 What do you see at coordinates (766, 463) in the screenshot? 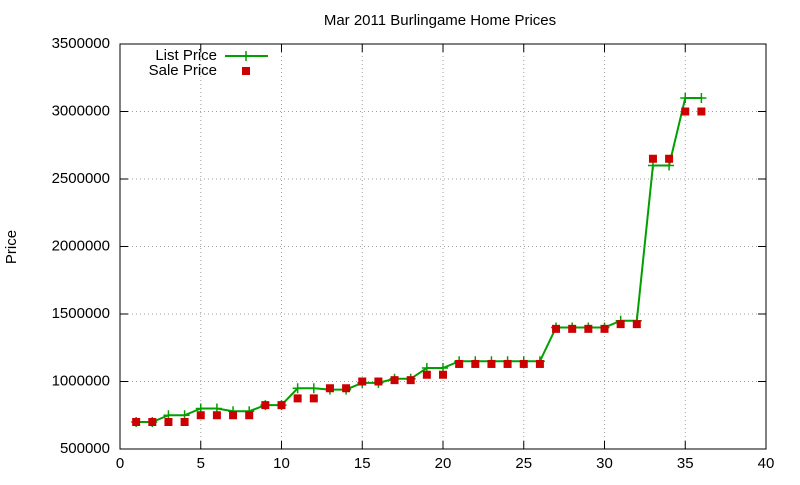
I see `x-tick-label: 40` at bounding box center [766, 463].